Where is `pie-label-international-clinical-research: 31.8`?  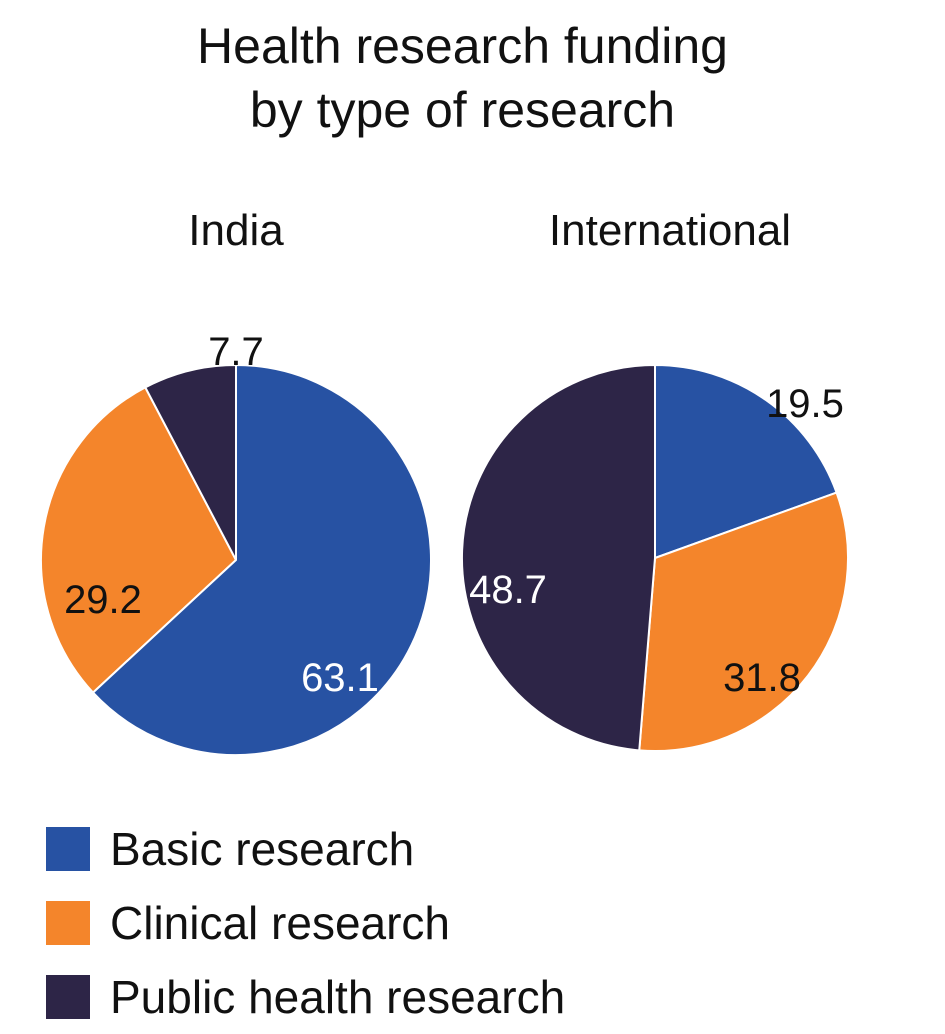 pie-label-international-clinical-research: 31.8 is located at coordinates (762, 678).